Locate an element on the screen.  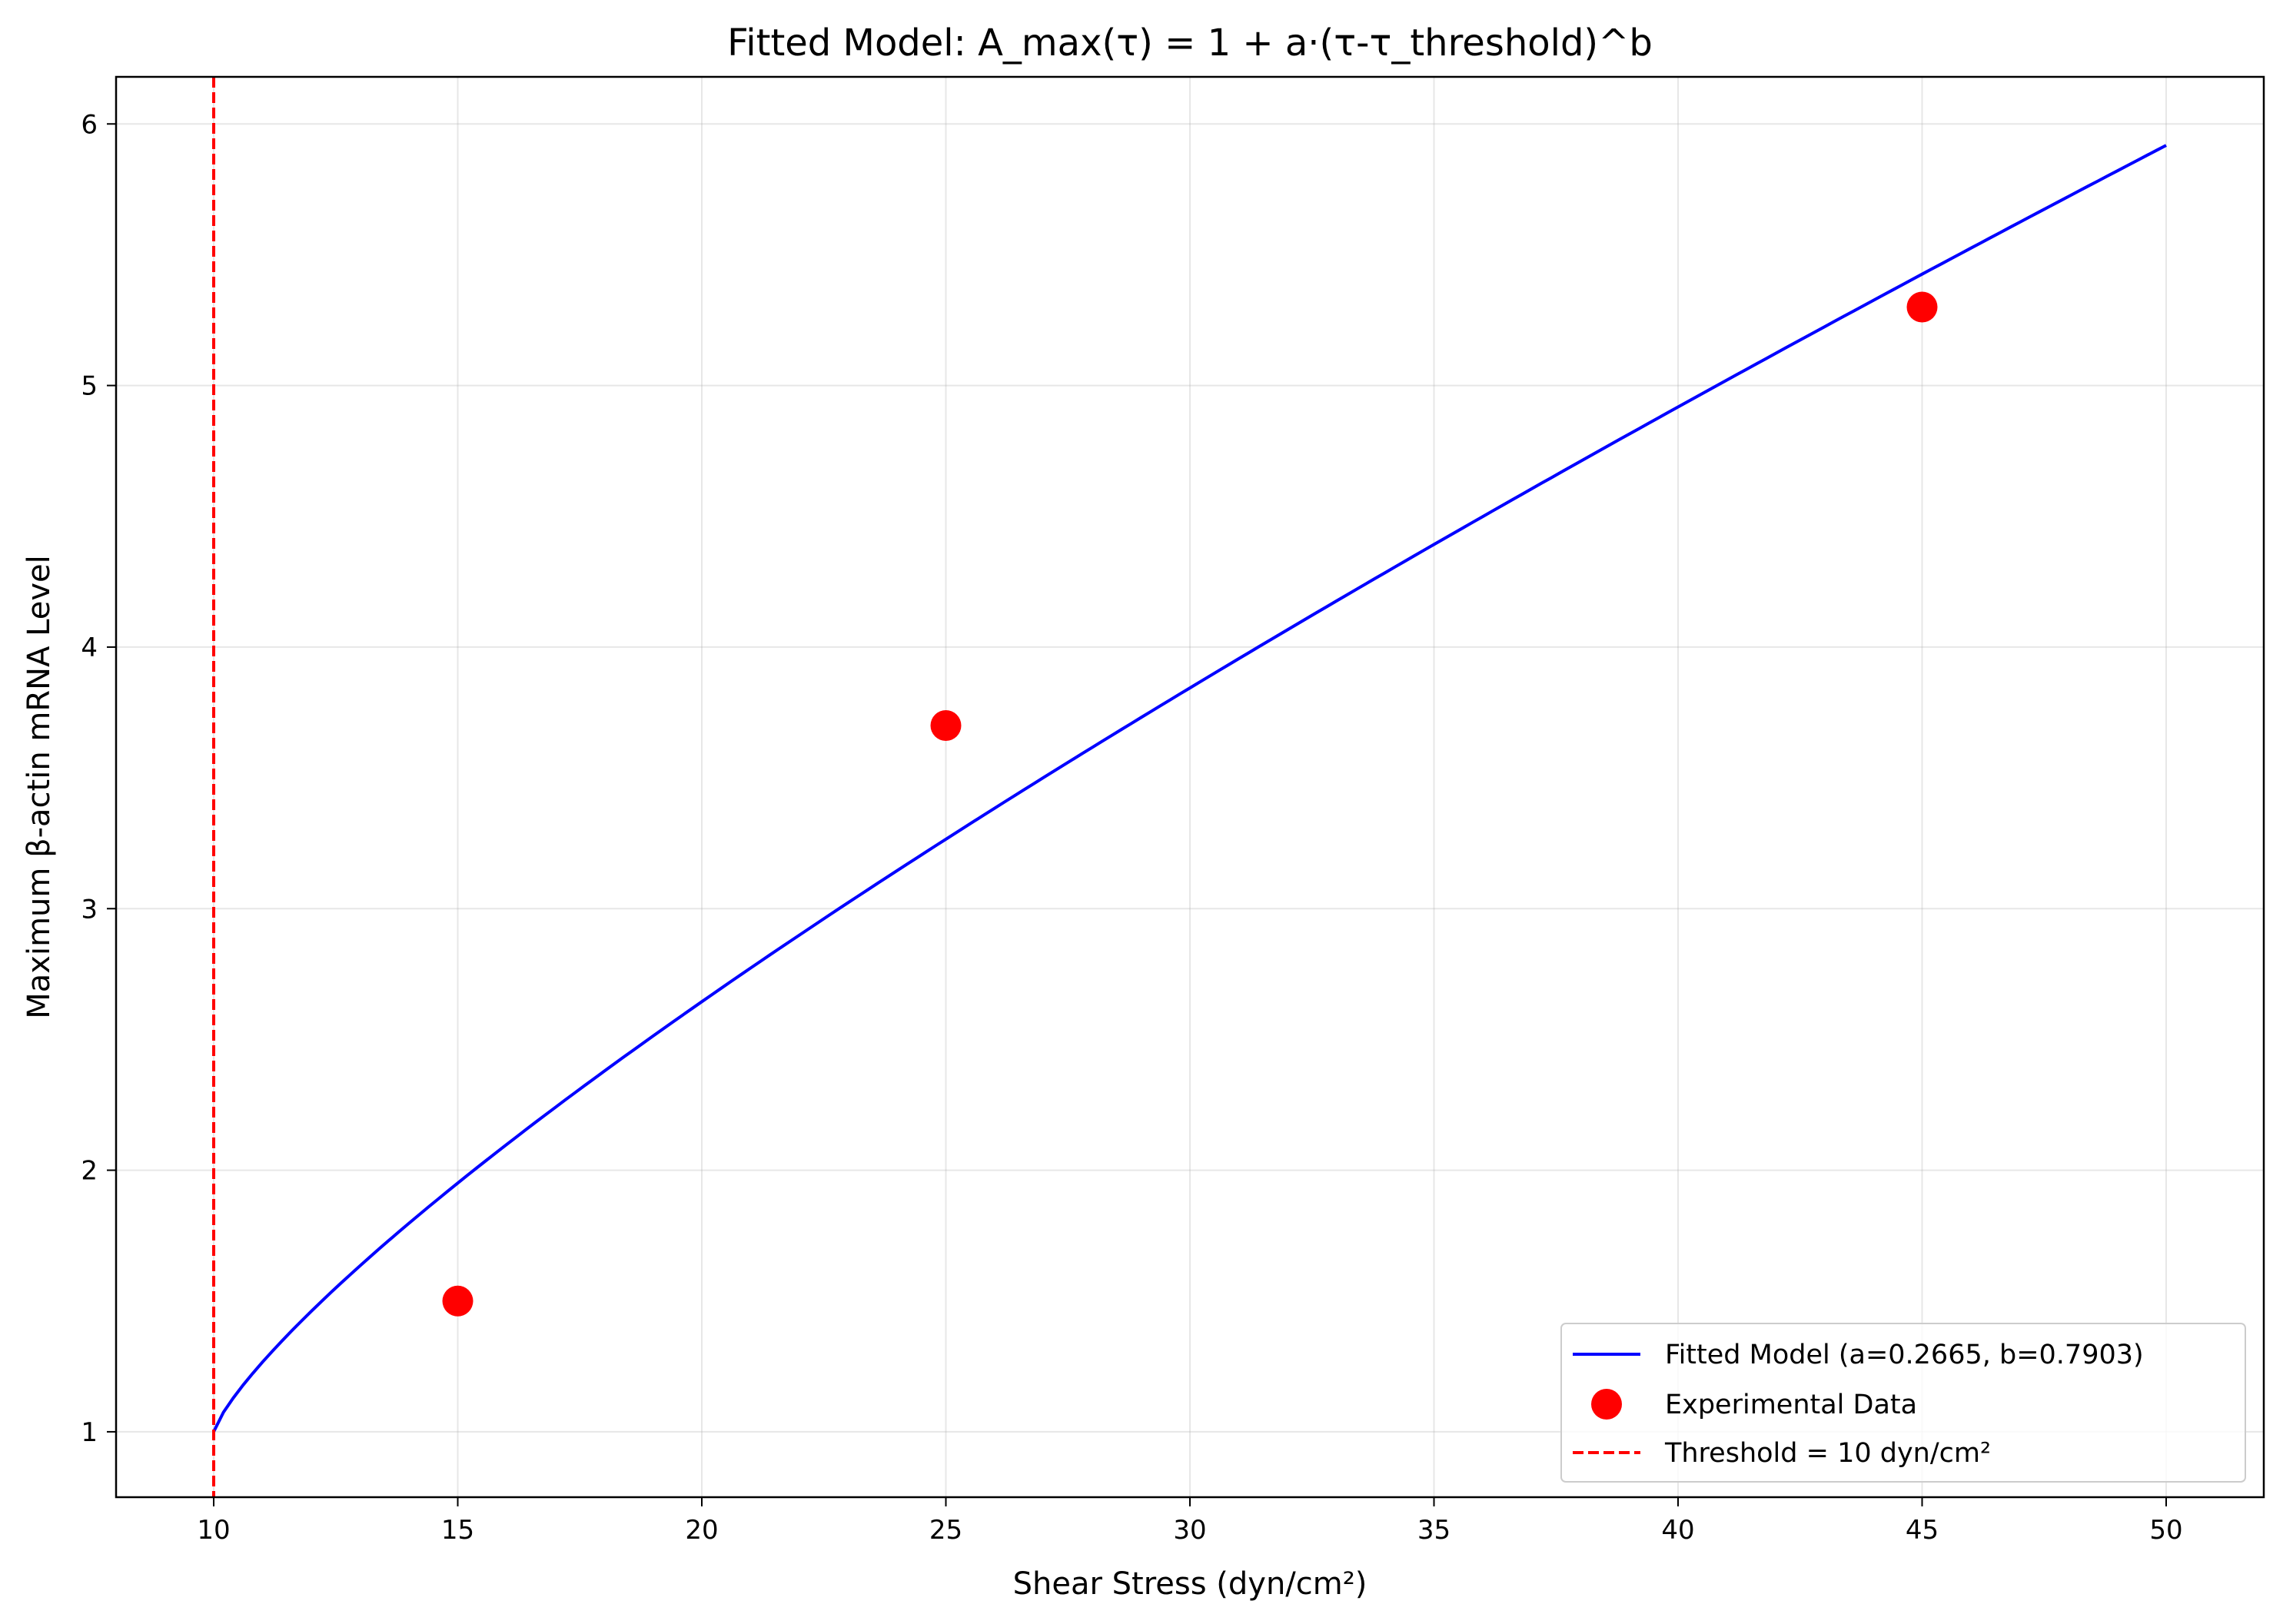
legend-box is located at coordinates (1903, 1403).